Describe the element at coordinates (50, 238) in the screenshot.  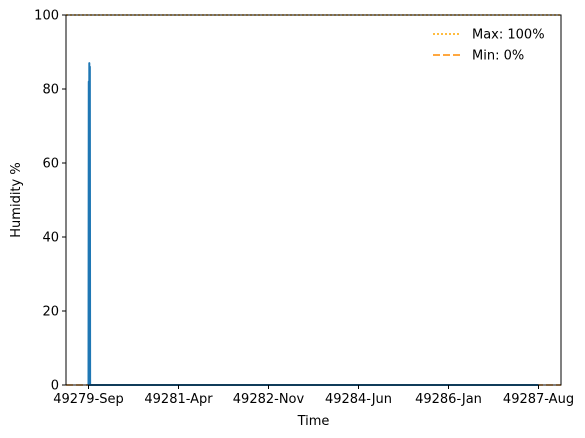
I see `y-tick-label: 40` at that location.